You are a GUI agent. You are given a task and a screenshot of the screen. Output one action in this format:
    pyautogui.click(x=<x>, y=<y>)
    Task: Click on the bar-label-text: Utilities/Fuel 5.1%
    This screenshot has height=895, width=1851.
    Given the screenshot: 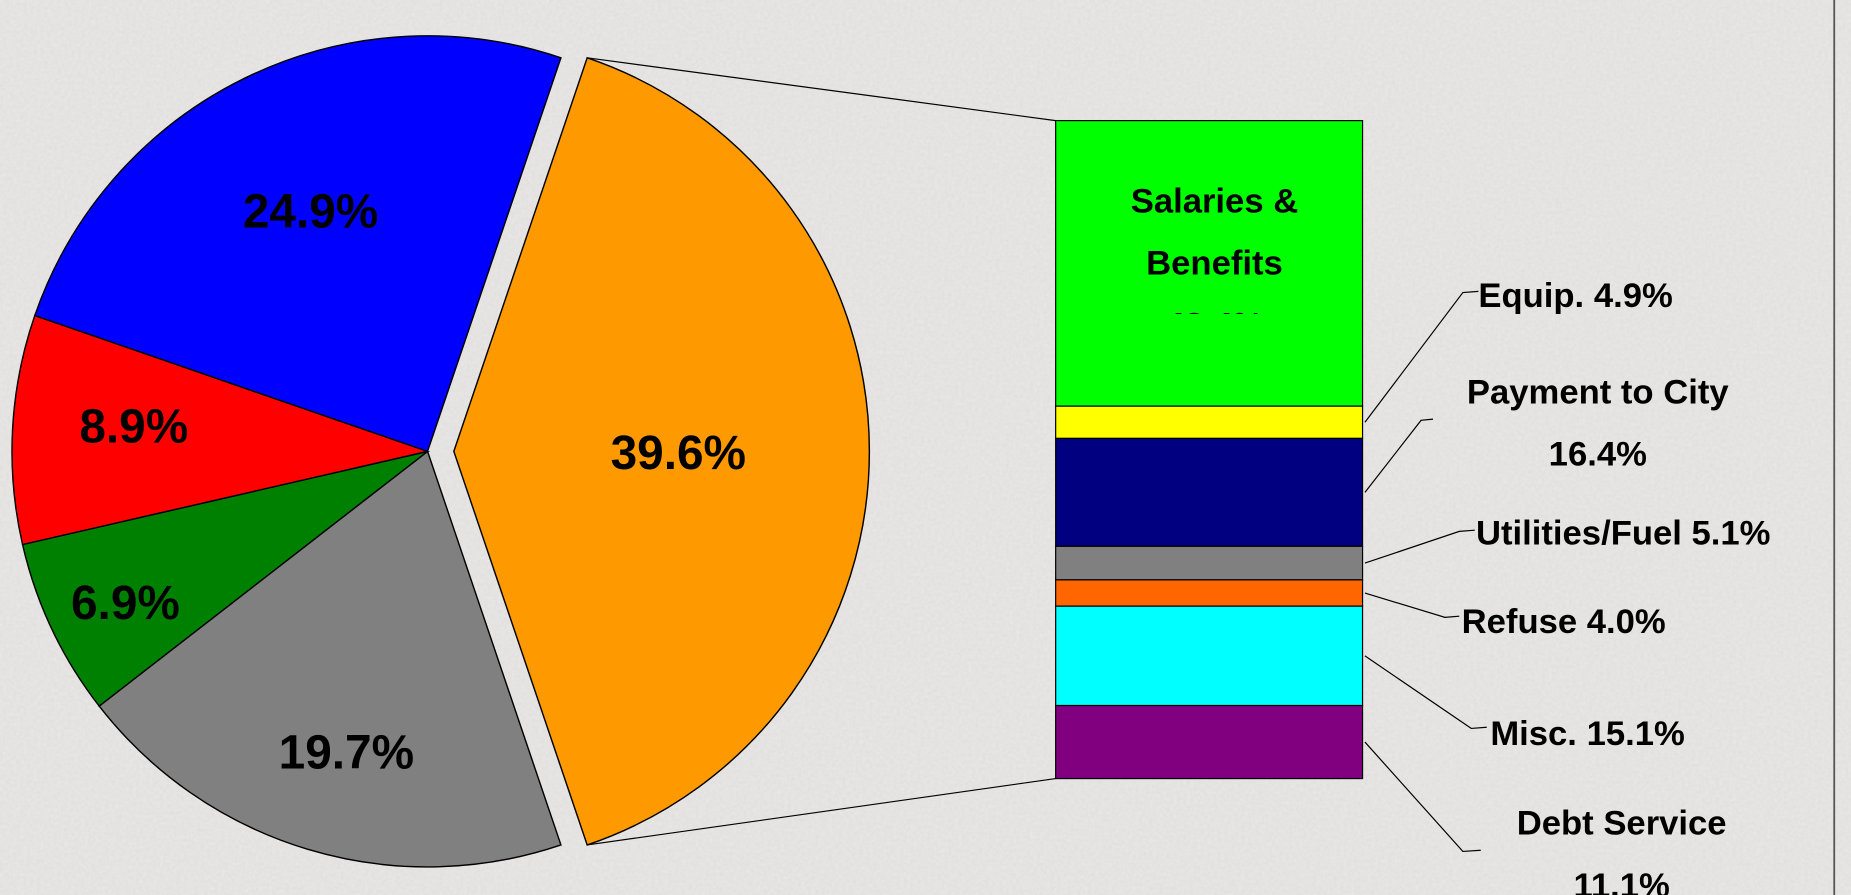 What is the action you would take?
    pyautogui.click(x=1663, y=534)
    